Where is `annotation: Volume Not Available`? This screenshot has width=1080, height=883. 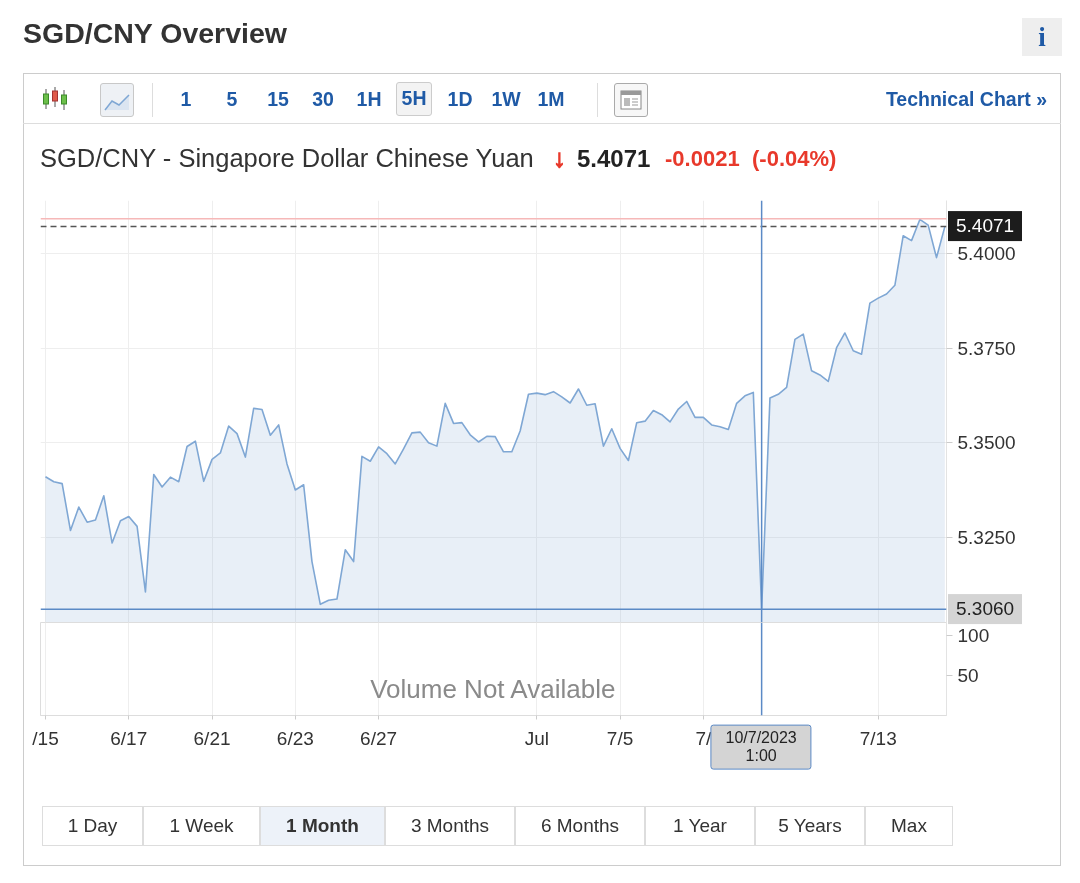 annotation: Volume Not Available is located at coordinates (493, 689).